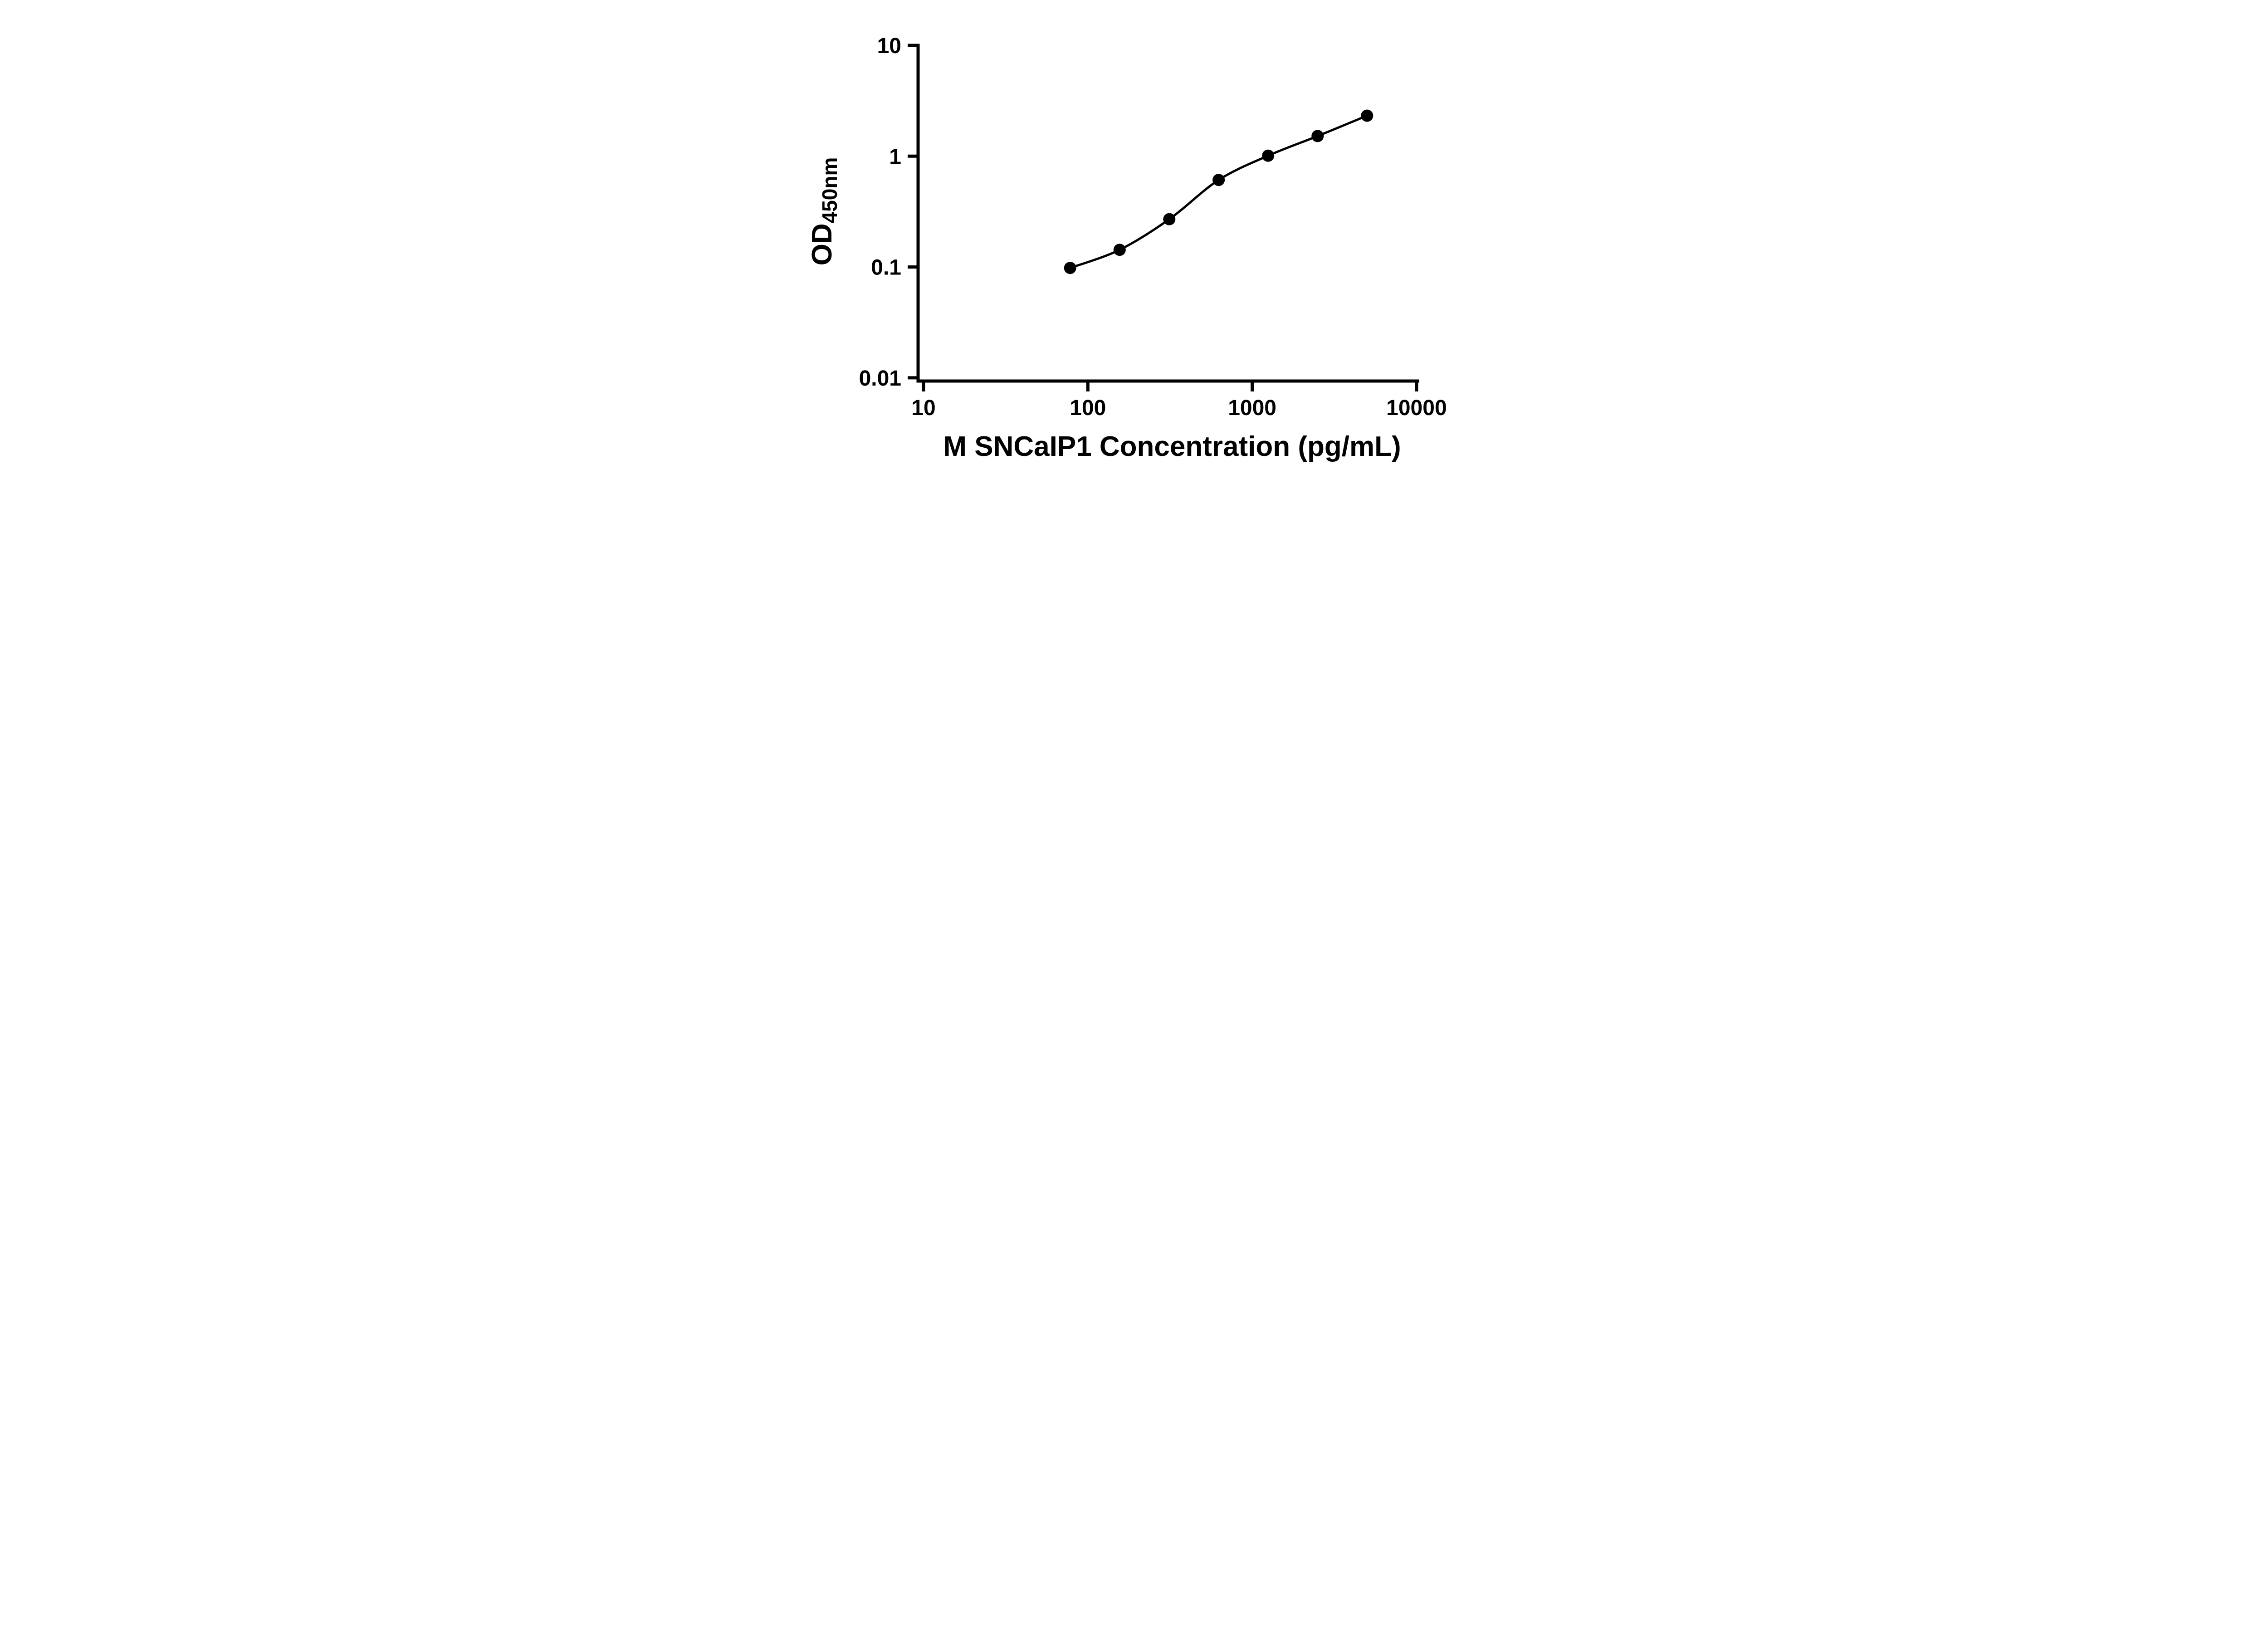 The height and width of the screenshot is (1633, 2268). I want to click on y-tick-label: 0.1, so click(886, 268).